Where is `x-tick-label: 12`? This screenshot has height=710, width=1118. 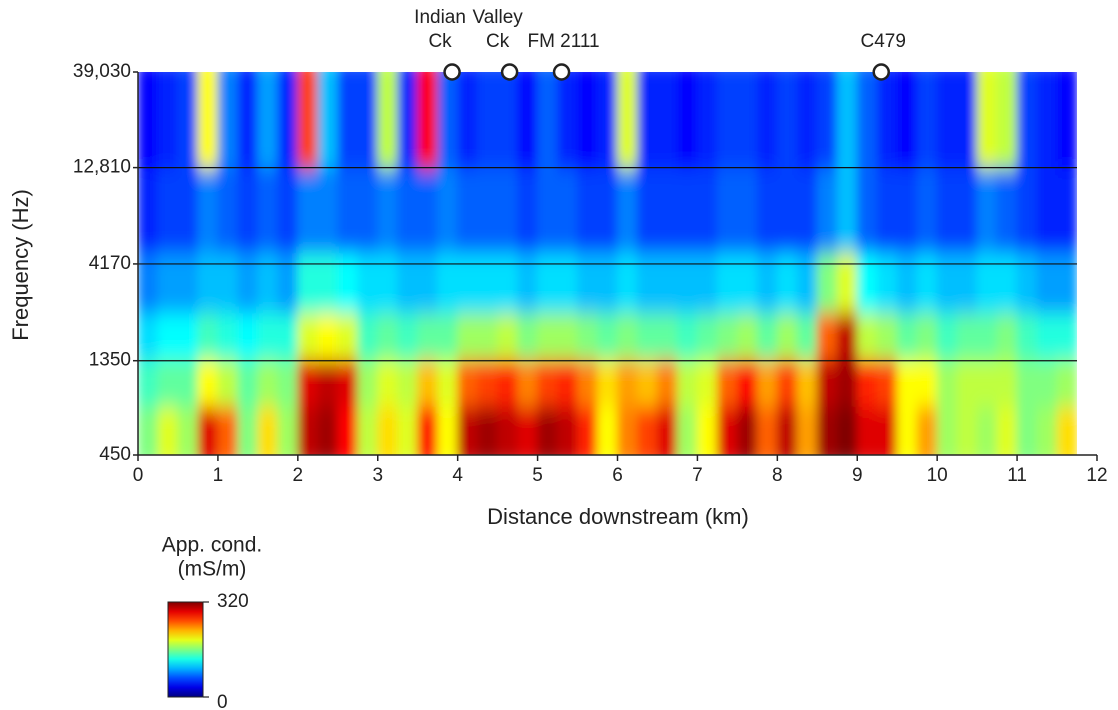
x-tick-label: 12 is located at coordinates (1096, 475).